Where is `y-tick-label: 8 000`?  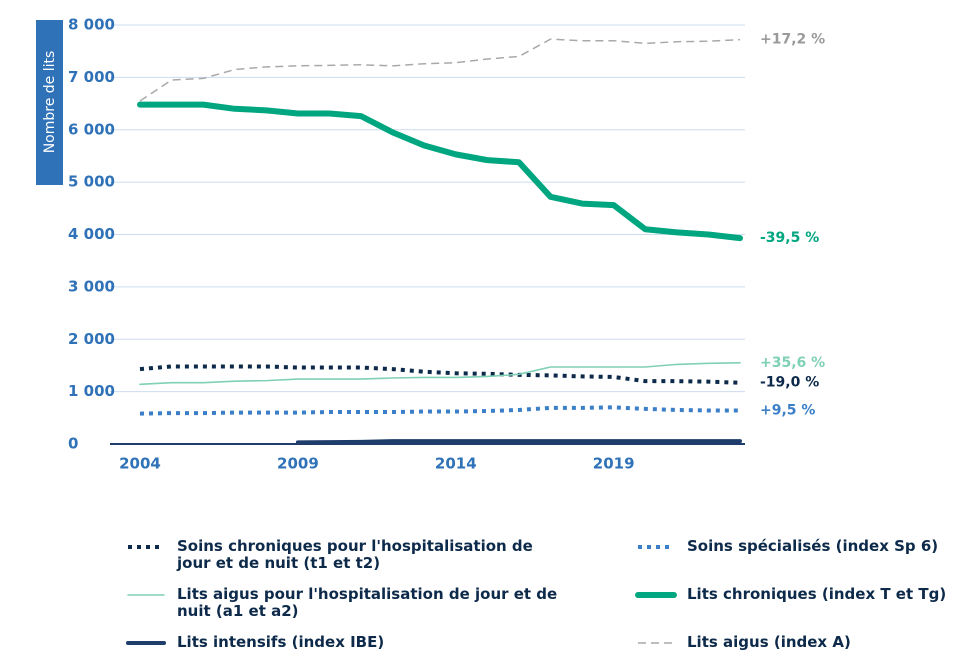 y-tick-label: 8 000 is located at coordinates (91, 25).